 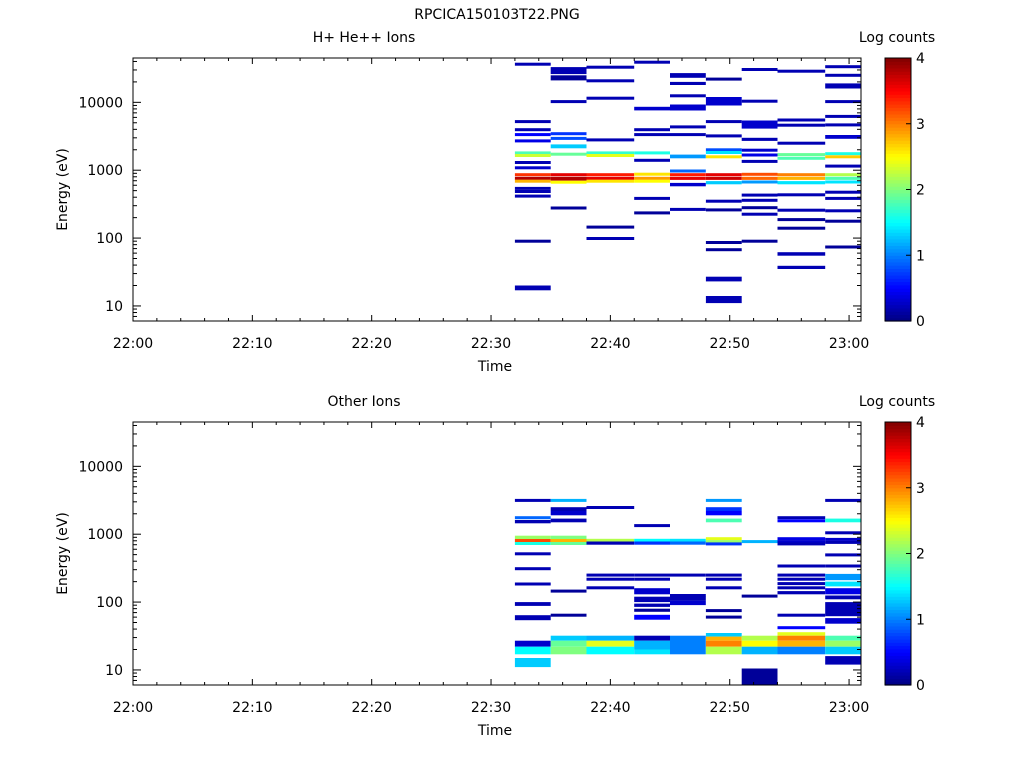 What do you see at coordinates (494, 367) in the screenshot?
I see `x-axis-label: Time` at bounding box center [494, 367].